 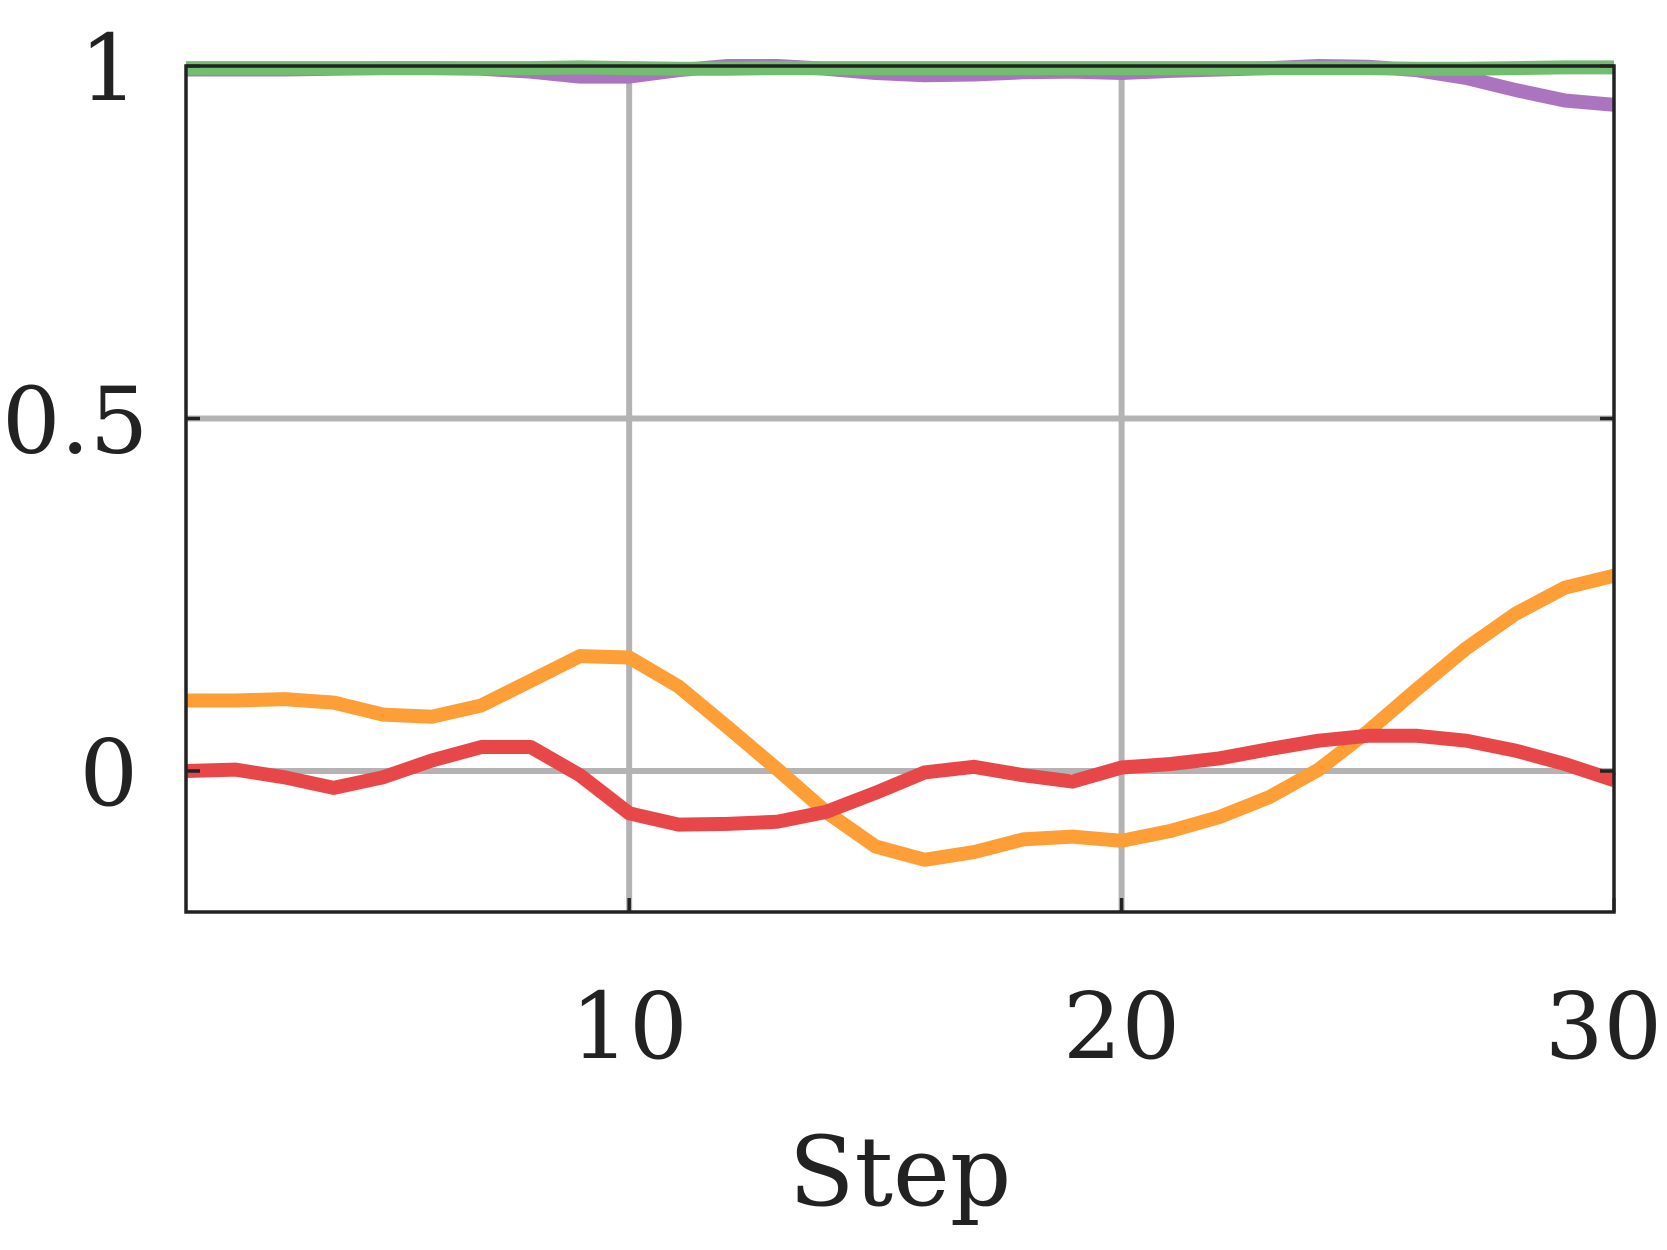 I want to click on y-tick-label: 0, so click(x=108, y=773).